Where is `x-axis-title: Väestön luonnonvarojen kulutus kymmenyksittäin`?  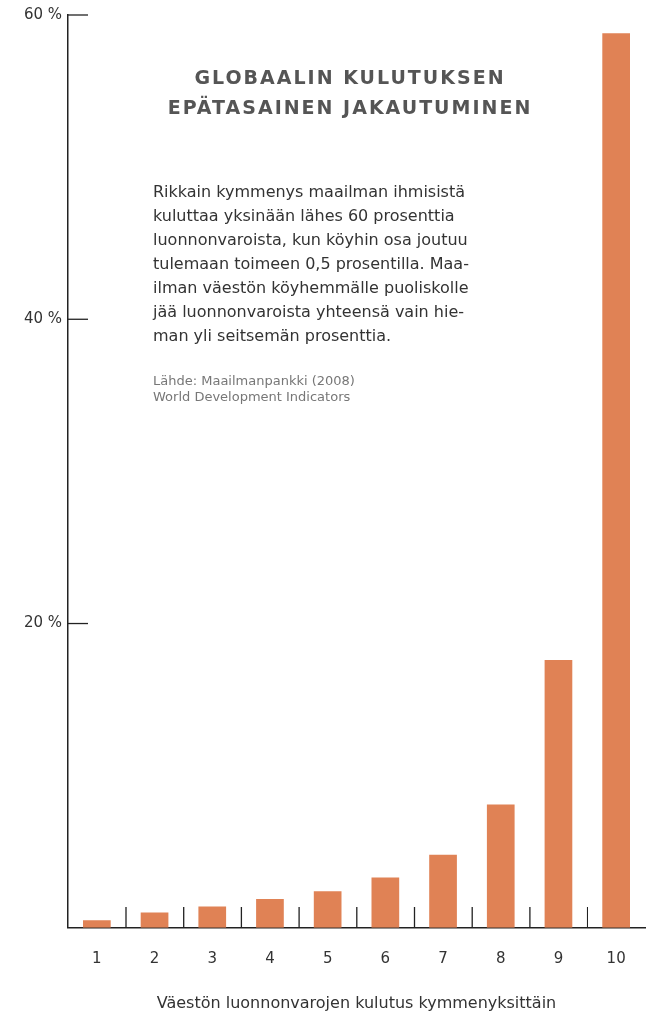 x-axis-title: Väestön luonnonvarojen kulutus kymmenyksittäin is located at coordinates (356, 1002).